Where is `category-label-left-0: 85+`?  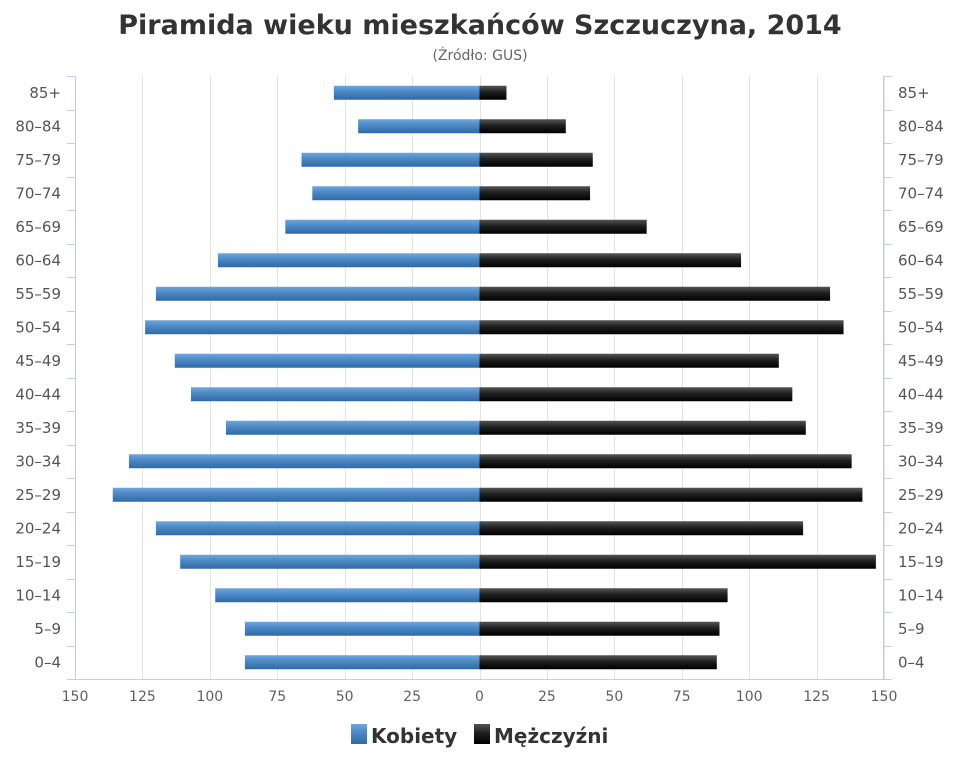 category-label-left-0: 85+ is located at coordinates (45, 93).